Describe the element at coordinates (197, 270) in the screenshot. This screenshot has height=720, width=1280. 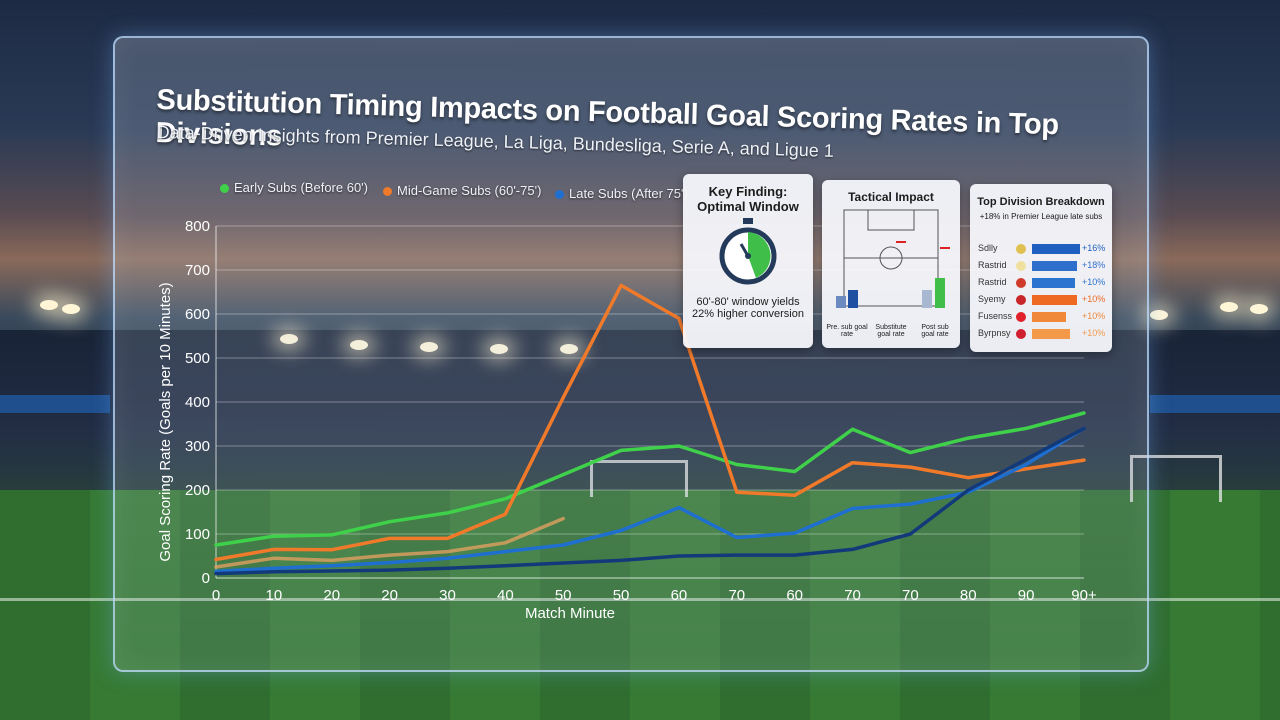
I see `y-tick-label: 700` at that location.